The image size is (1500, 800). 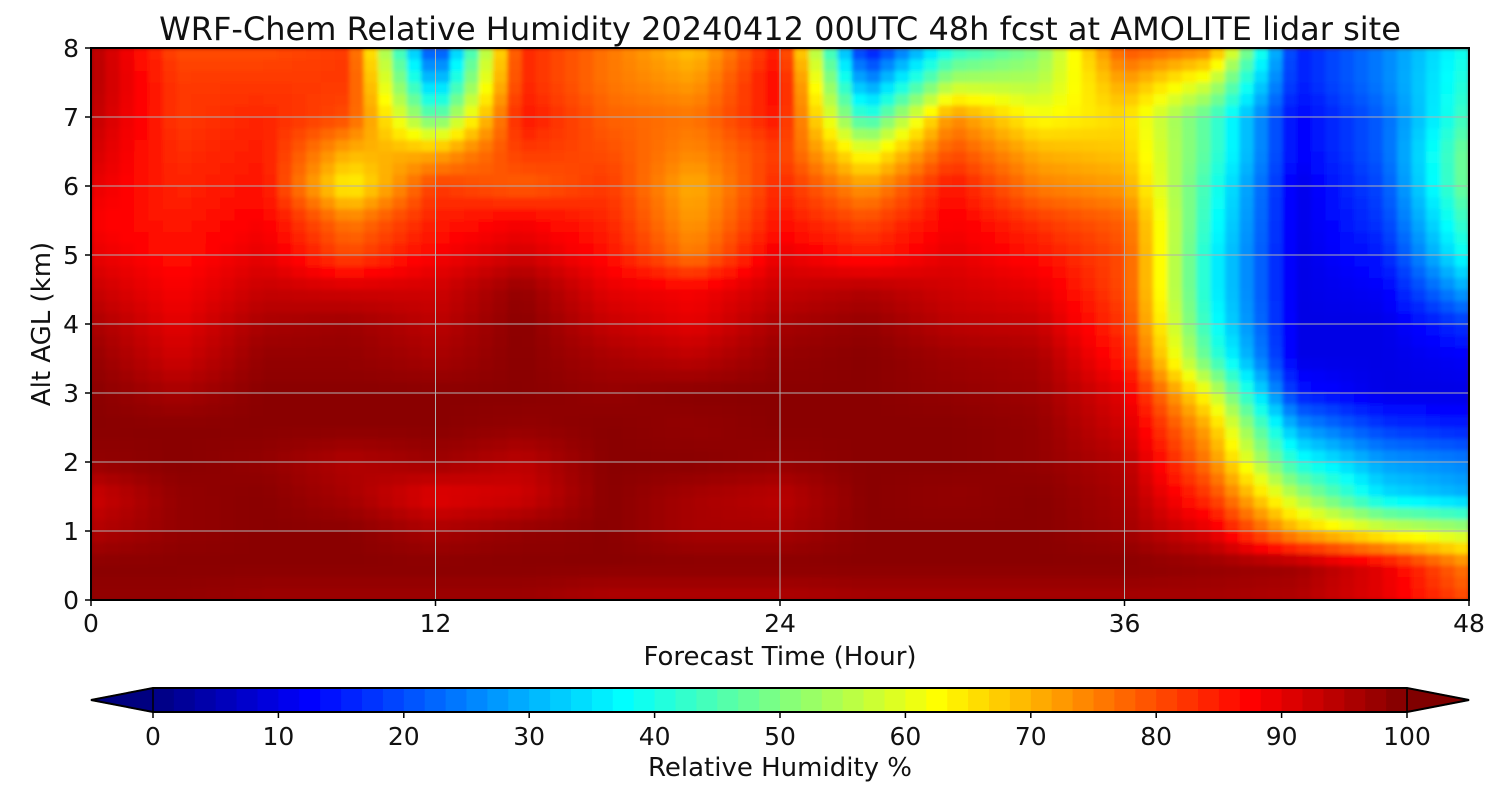 I want to click on x-tick-label: 48, so click(x=1469, y=623).